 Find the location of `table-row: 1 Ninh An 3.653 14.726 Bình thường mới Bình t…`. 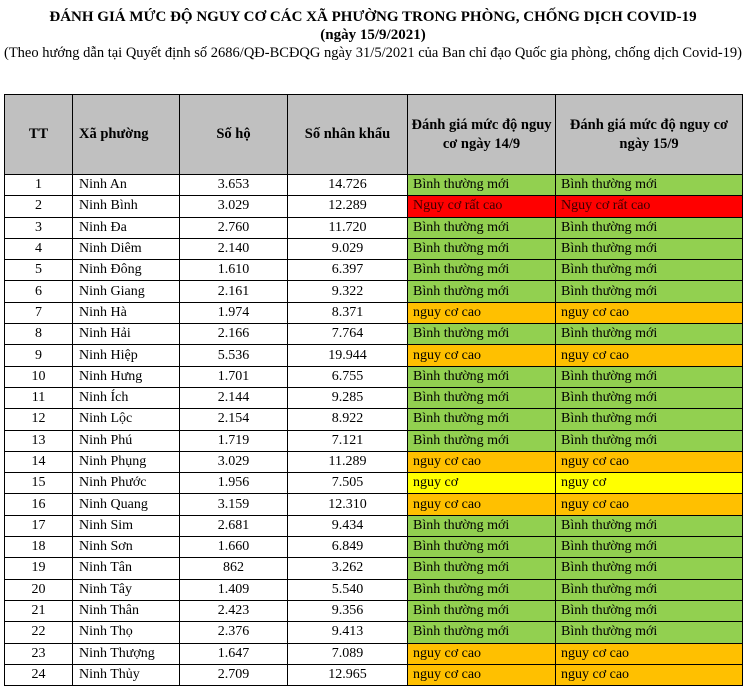

table-row: 1 Ninh An 3.653 14.726 Bình thường mới Bình t… is located at coordinates (373, 185).